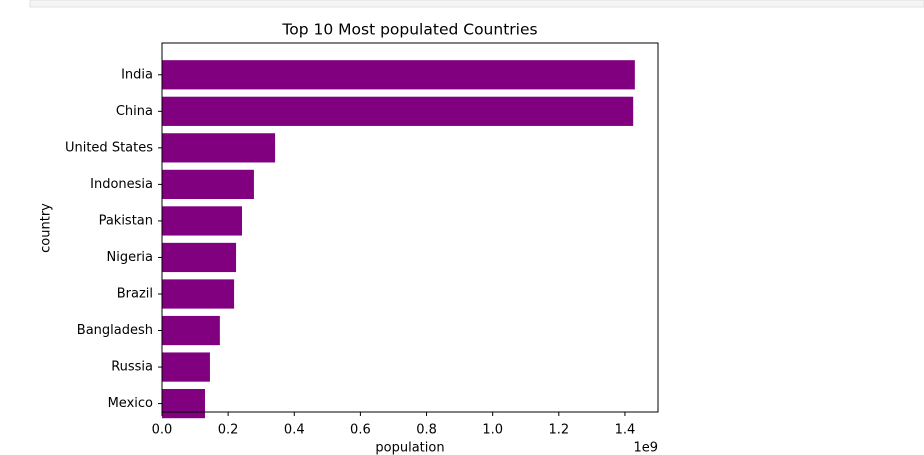 This screenshot has width=924, height=455. I want to click on y-tick-label: United States, so click(109, 147).